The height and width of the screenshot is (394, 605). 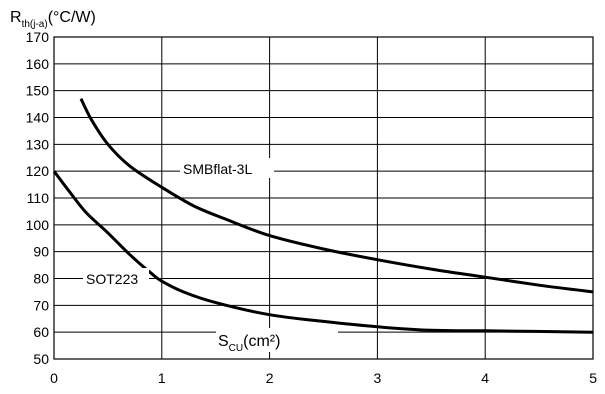 I want to click on y-tick-label: 170, so click(x=38, y=37).